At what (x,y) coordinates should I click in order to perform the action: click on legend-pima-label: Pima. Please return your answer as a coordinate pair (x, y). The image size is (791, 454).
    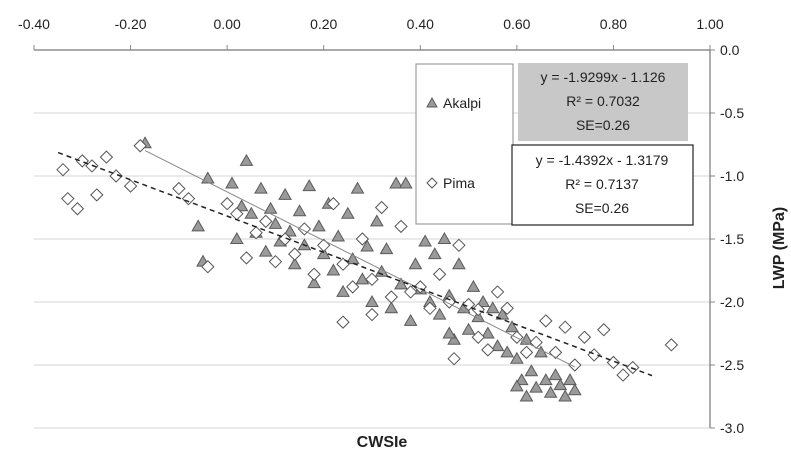
    Looking at the image, I should click on (459, 183).